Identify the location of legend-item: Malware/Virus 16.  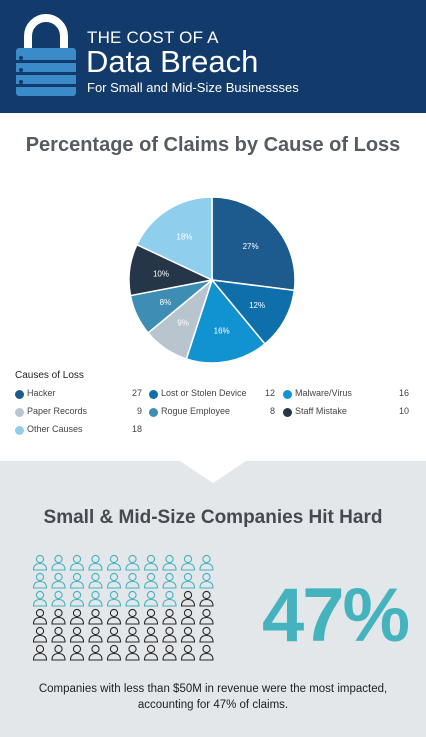
(346, 395).